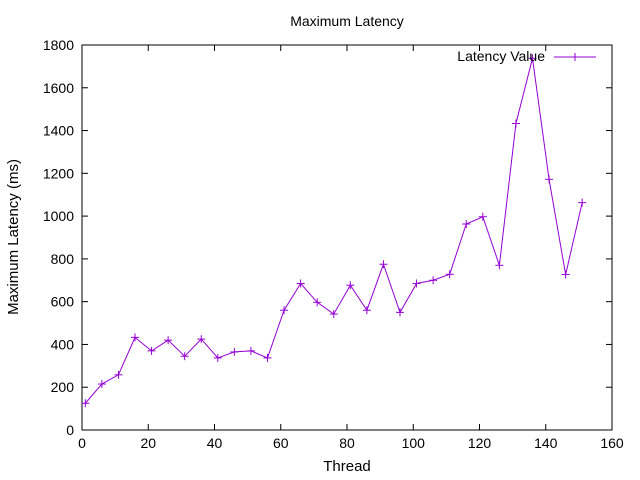 Image resolution: width=640 pixels, height=480 pixels. Describe the element at coordinates (281, 443) in the screenshot. I see `x-tick-label: 60` at that location.